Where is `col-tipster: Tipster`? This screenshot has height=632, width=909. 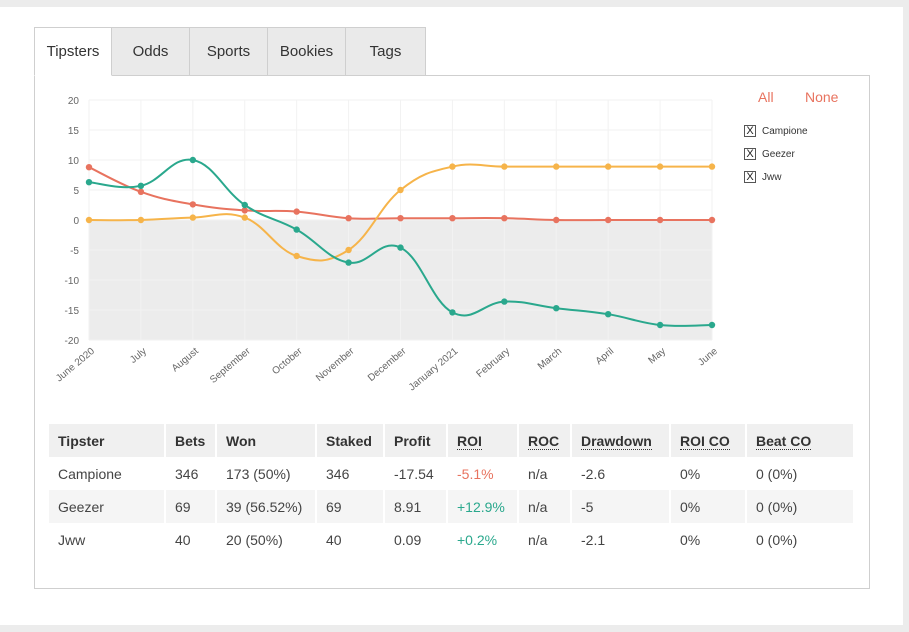
col-tipster: Tipster is located at coordinates (107, 440).